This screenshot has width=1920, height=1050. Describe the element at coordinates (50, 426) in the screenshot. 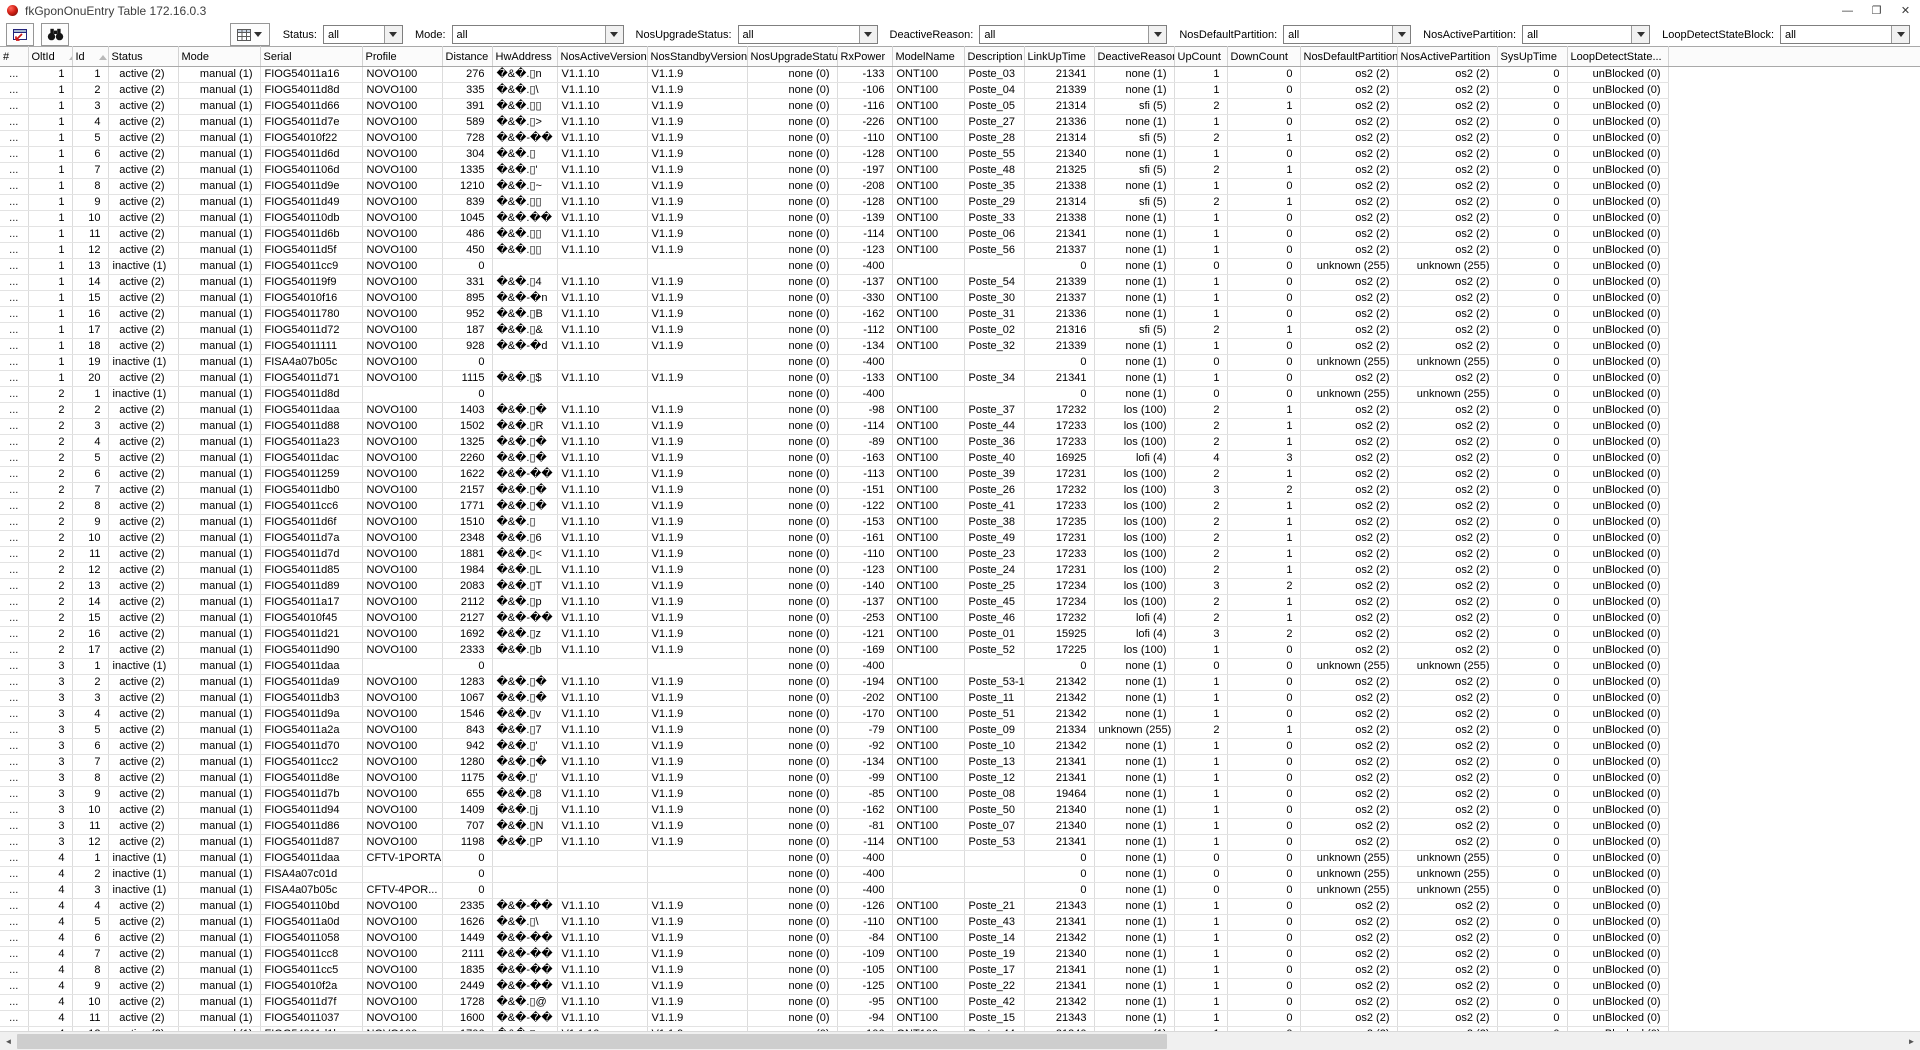

I see `cell-olt-id: 2` at that location.